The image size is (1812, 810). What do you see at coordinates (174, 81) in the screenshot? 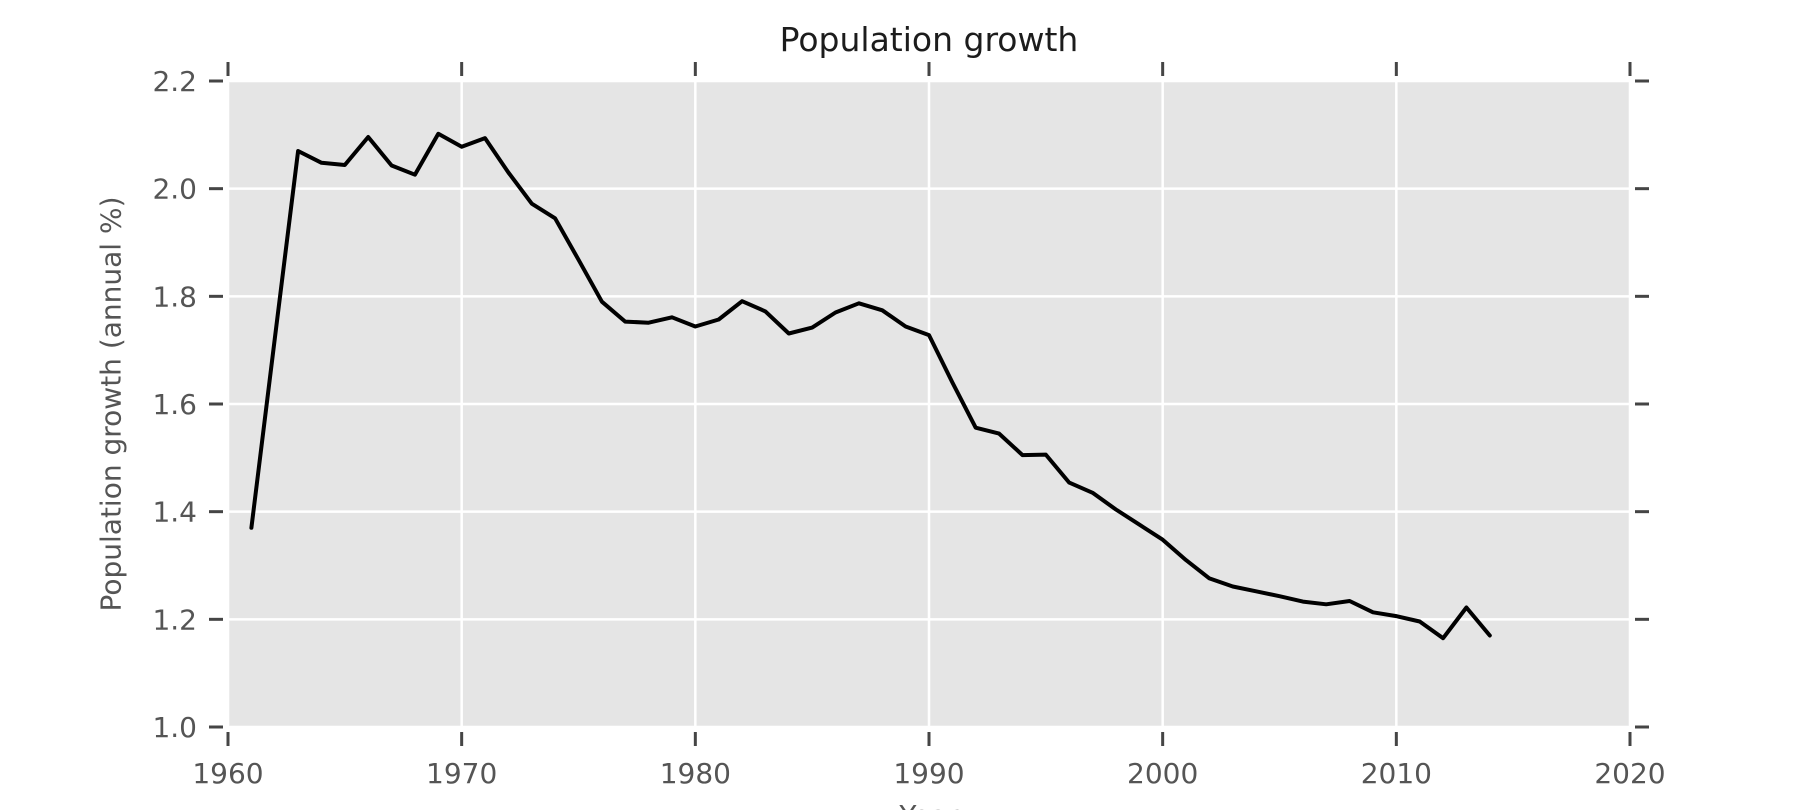
I see `y-tick-label: 2.2` at bounding box center [174, 81].